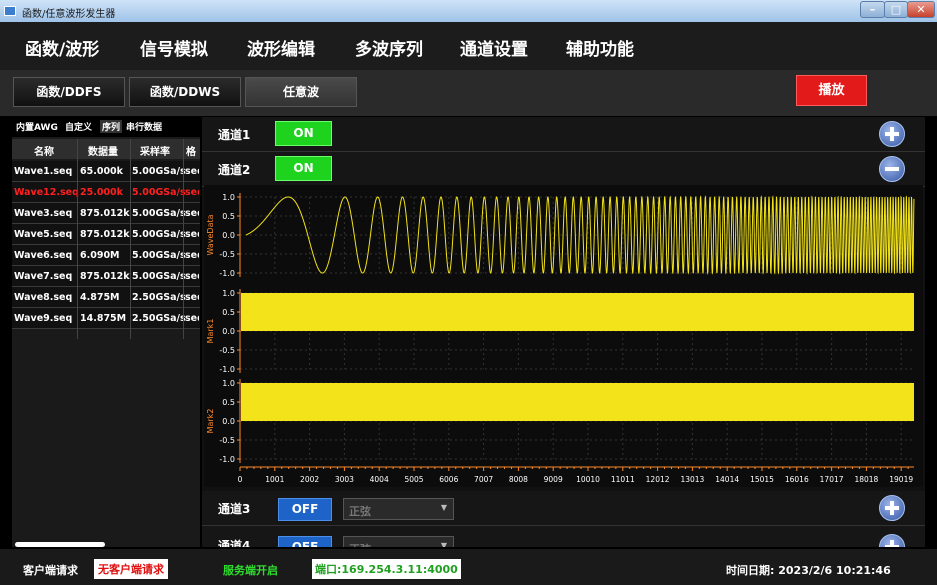 Image resolution: width=937 pixels, height=585 pixels. What do you see at coordinates (468, 11) in the screenshot?
I see `window-titlebar: 函数/任意波形发生器 – □ ✕` at bounding box center [468, 11].